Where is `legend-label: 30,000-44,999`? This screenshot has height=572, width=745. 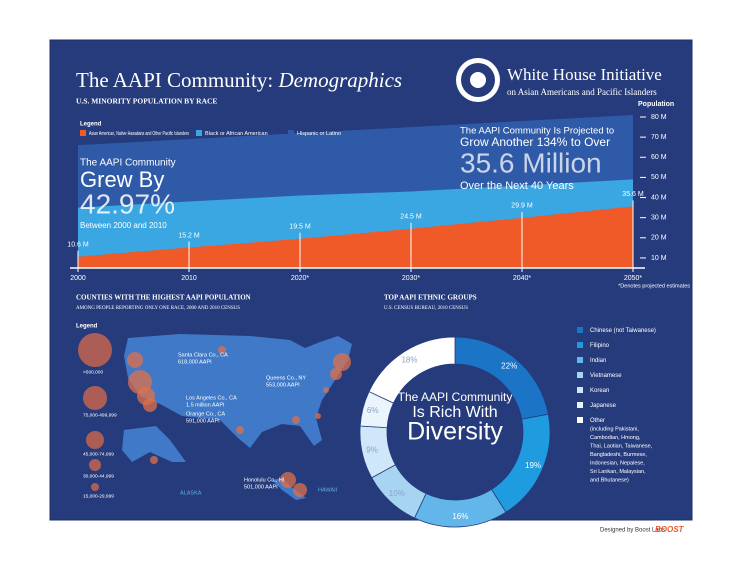
legend-label: 30,000-44,999 is located at coordinates (98, 476).